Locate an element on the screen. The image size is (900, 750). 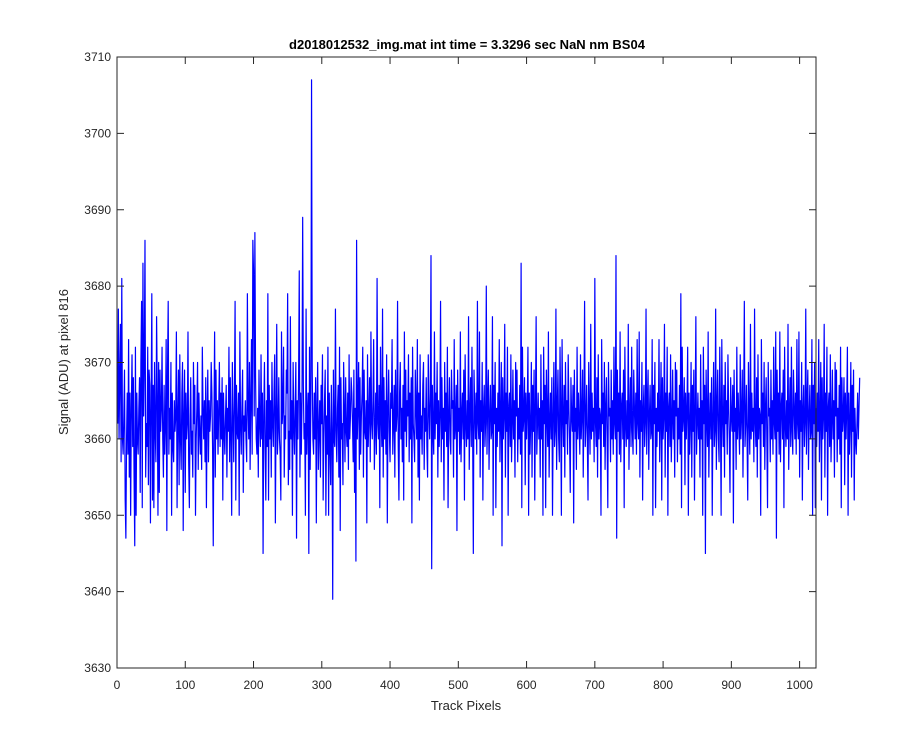
y-axis-label: Signal (ADU) at pixel 816 is located at coordinates (63, 362).